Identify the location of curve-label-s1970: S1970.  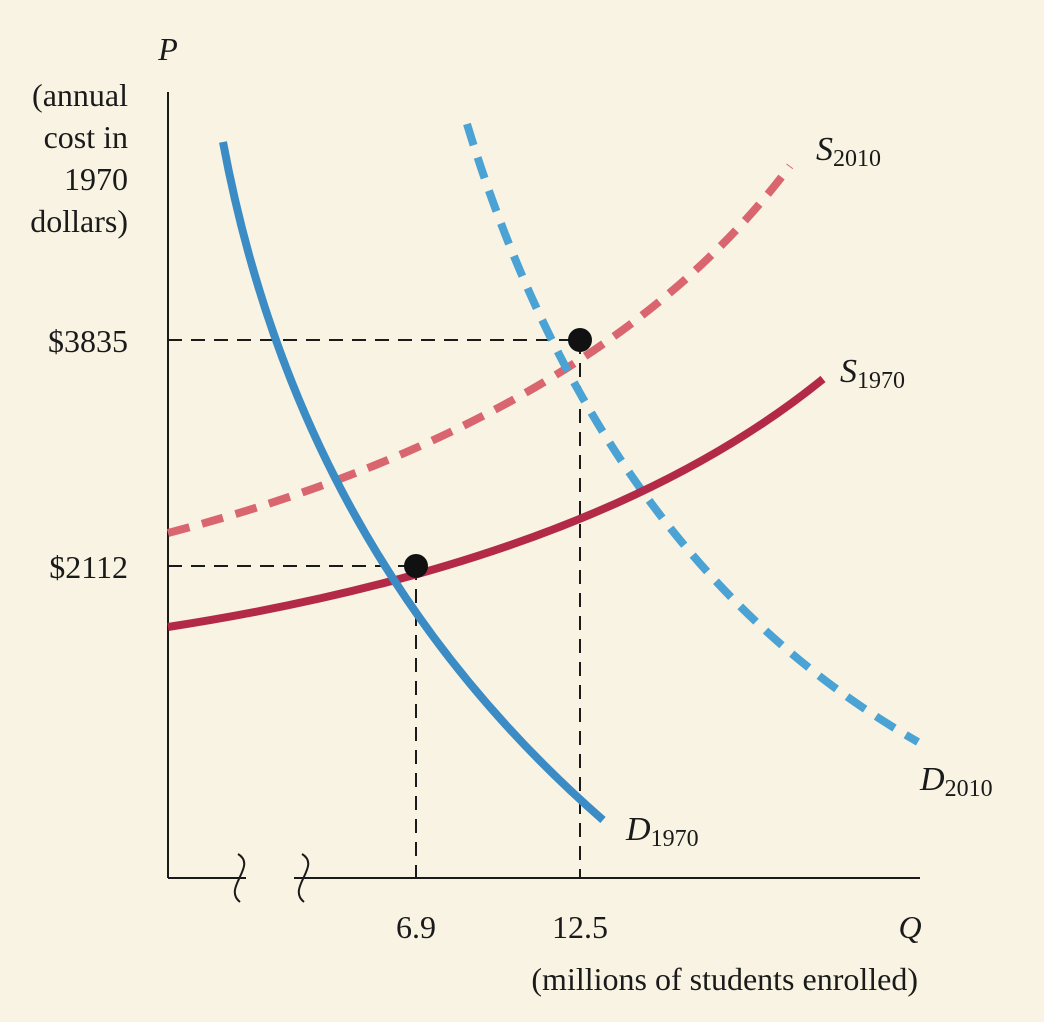
(872, 373).